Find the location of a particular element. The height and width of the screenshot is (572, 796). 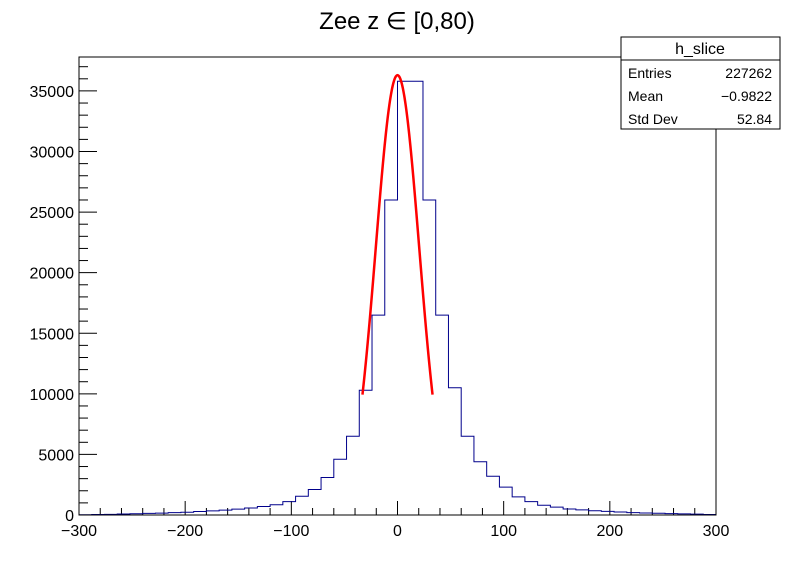

y-tick-label: 35000 is located at coordinates (52, 92).